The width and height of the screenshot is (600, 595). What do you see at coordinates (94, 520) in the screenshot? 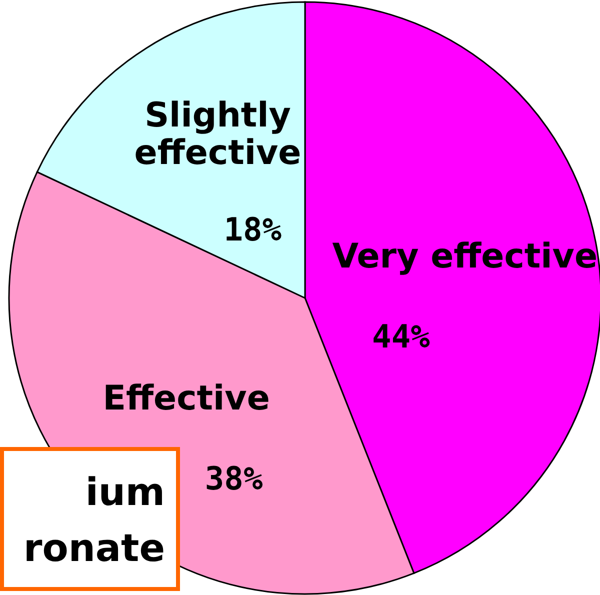
I see `text: ium ronate` at bounding box center [94, 520].